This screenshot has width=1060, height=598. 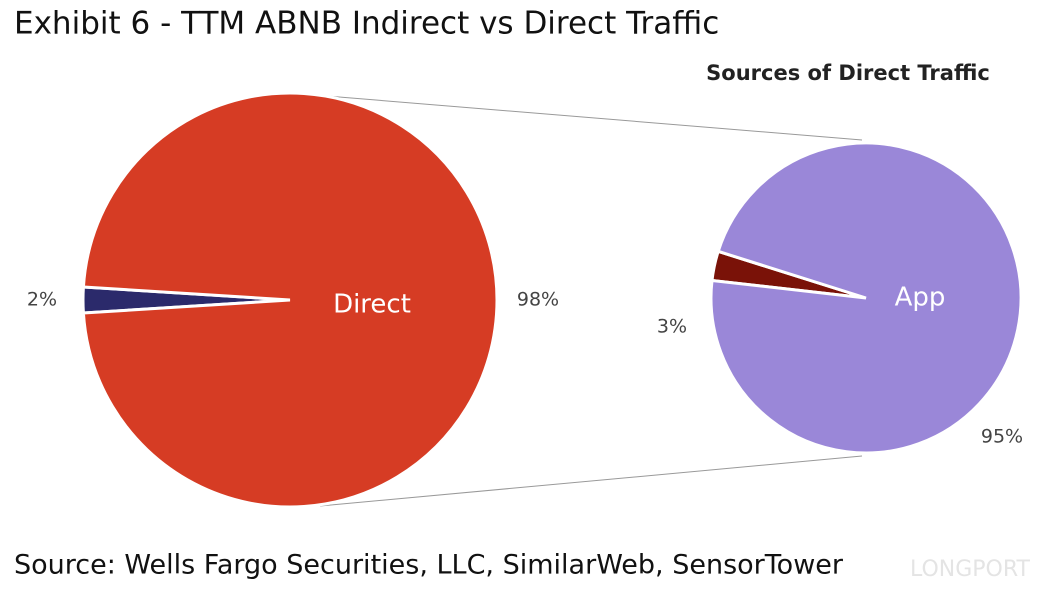 What do you see at coordinates (920, 298) in the screenshot?
I see `slice-label: App` at bounding box center [920, 298].